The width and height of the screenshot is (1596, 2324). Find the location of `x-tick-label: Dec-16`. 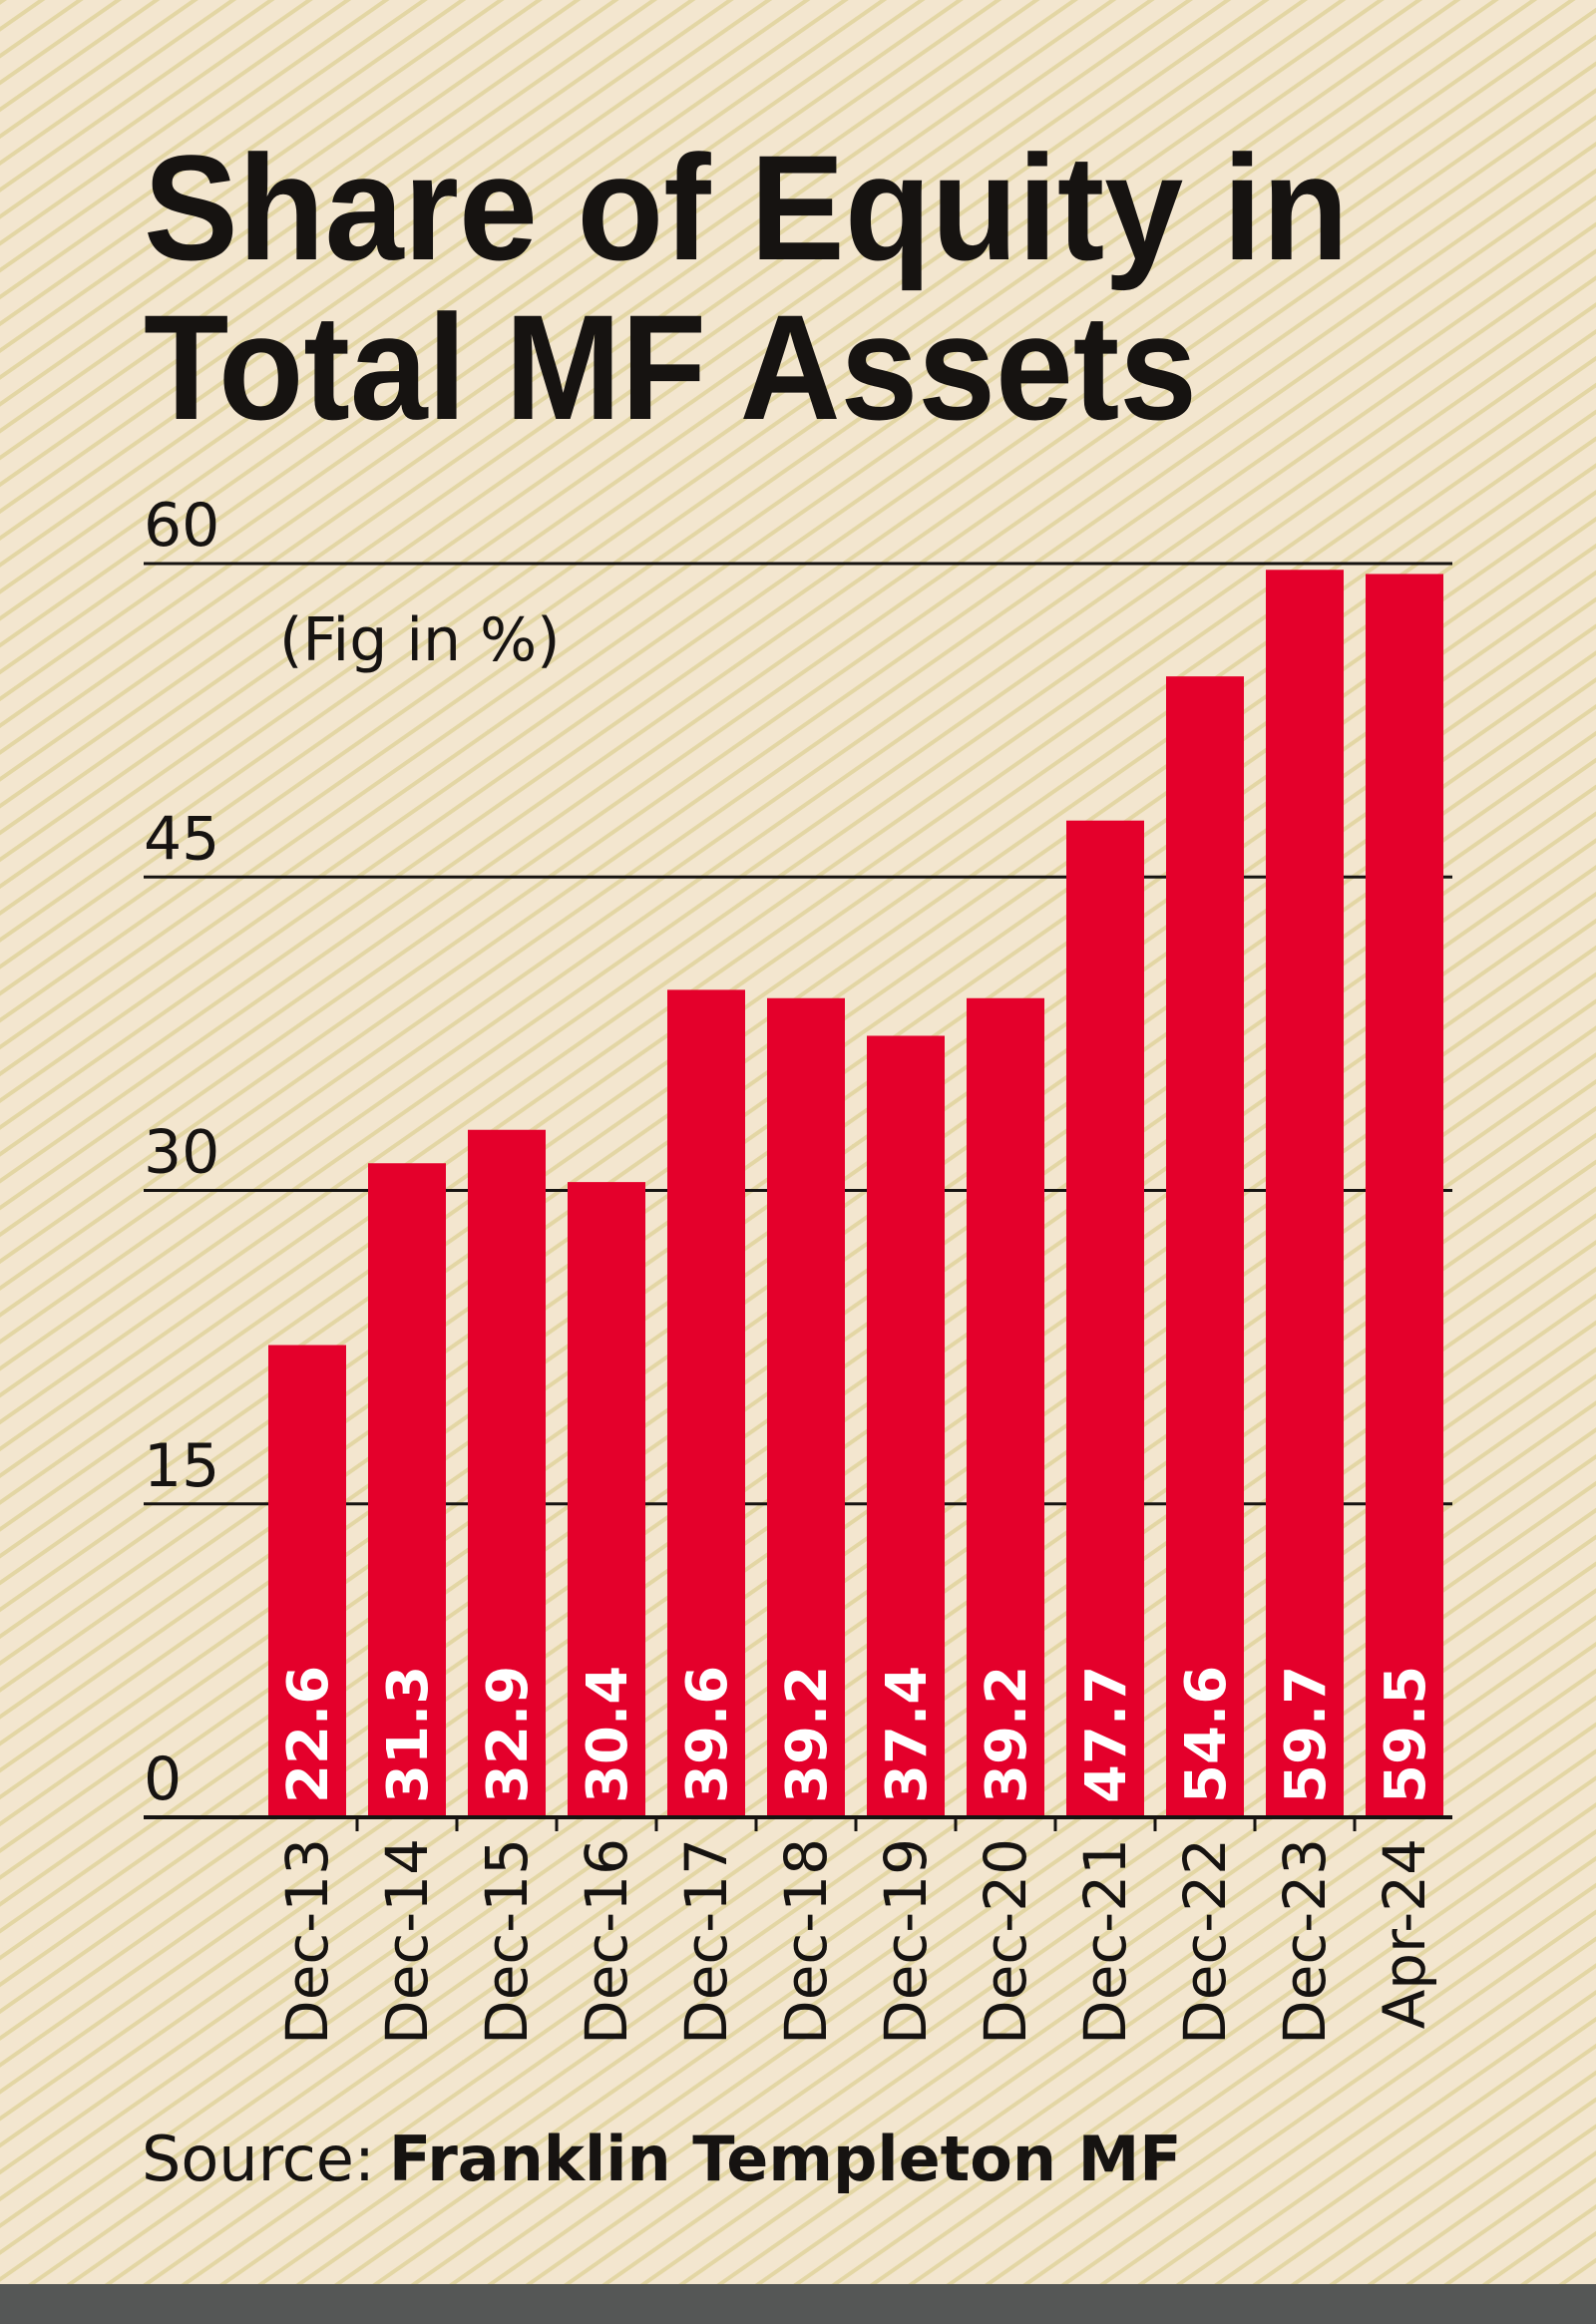

x-tick-label: Dec-16 is located at coordinates (606, 1941).